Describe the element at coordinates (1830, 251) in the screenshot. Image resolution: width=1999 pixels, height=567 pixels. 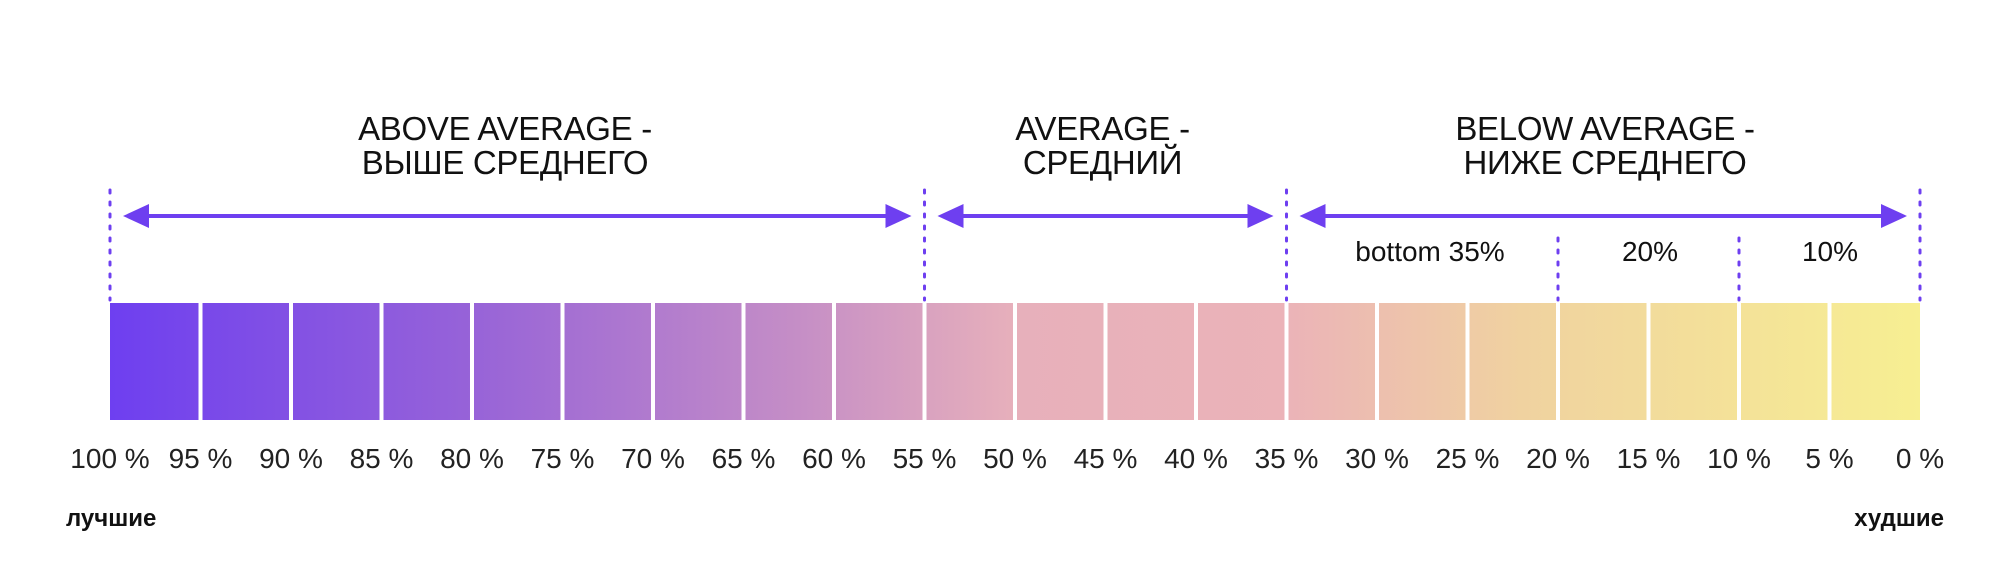
I see `sub-label-10: 10%` at that location.